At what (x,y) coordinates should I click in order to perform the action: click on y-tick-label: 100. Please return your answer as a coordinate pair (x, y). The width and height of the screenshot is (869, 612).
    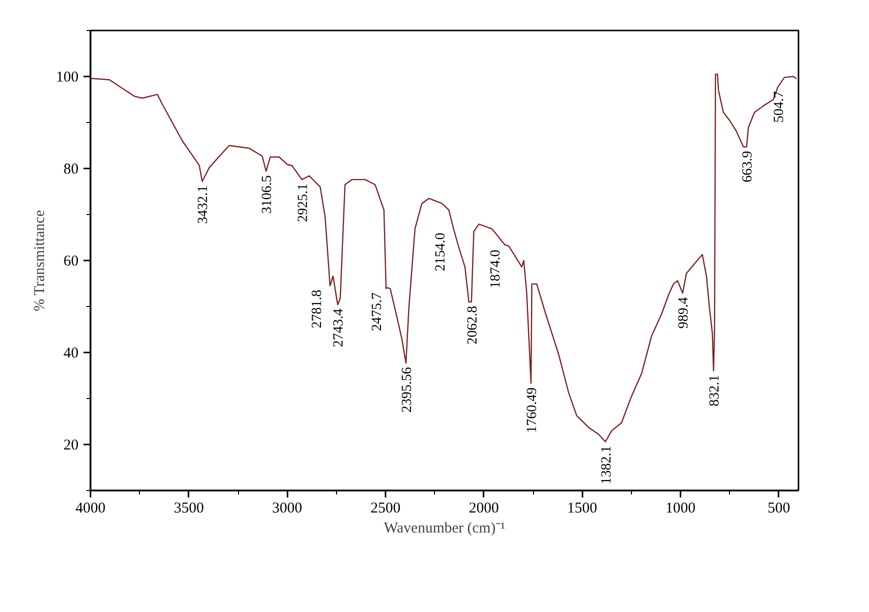
    Looking at the image, I should click on (67, 78).